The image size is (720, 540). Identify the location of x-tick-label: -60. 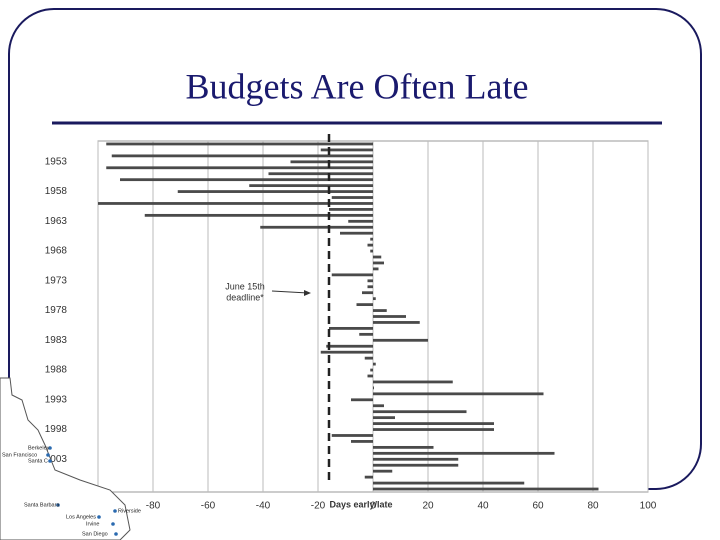
(208, 506).